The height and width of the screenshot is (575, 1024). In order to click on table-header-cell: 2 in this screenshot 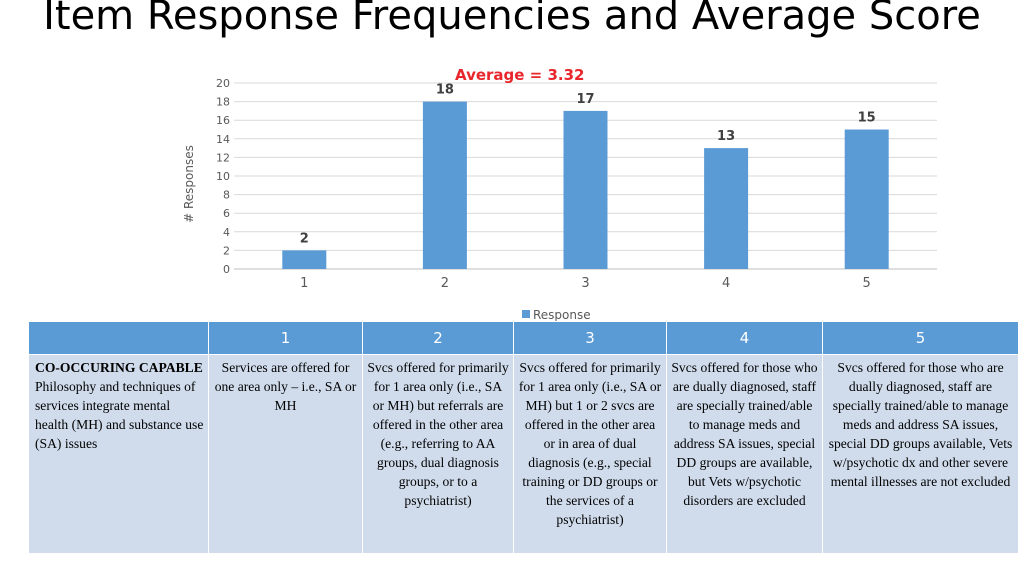, I will do `click(438, 338)`.